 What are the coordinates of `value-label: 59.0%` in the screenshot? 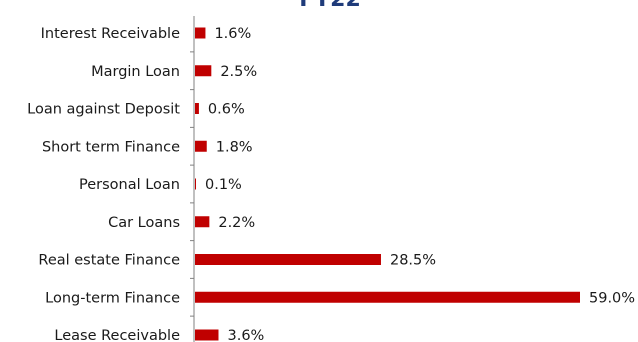 It's located at (612, 298).